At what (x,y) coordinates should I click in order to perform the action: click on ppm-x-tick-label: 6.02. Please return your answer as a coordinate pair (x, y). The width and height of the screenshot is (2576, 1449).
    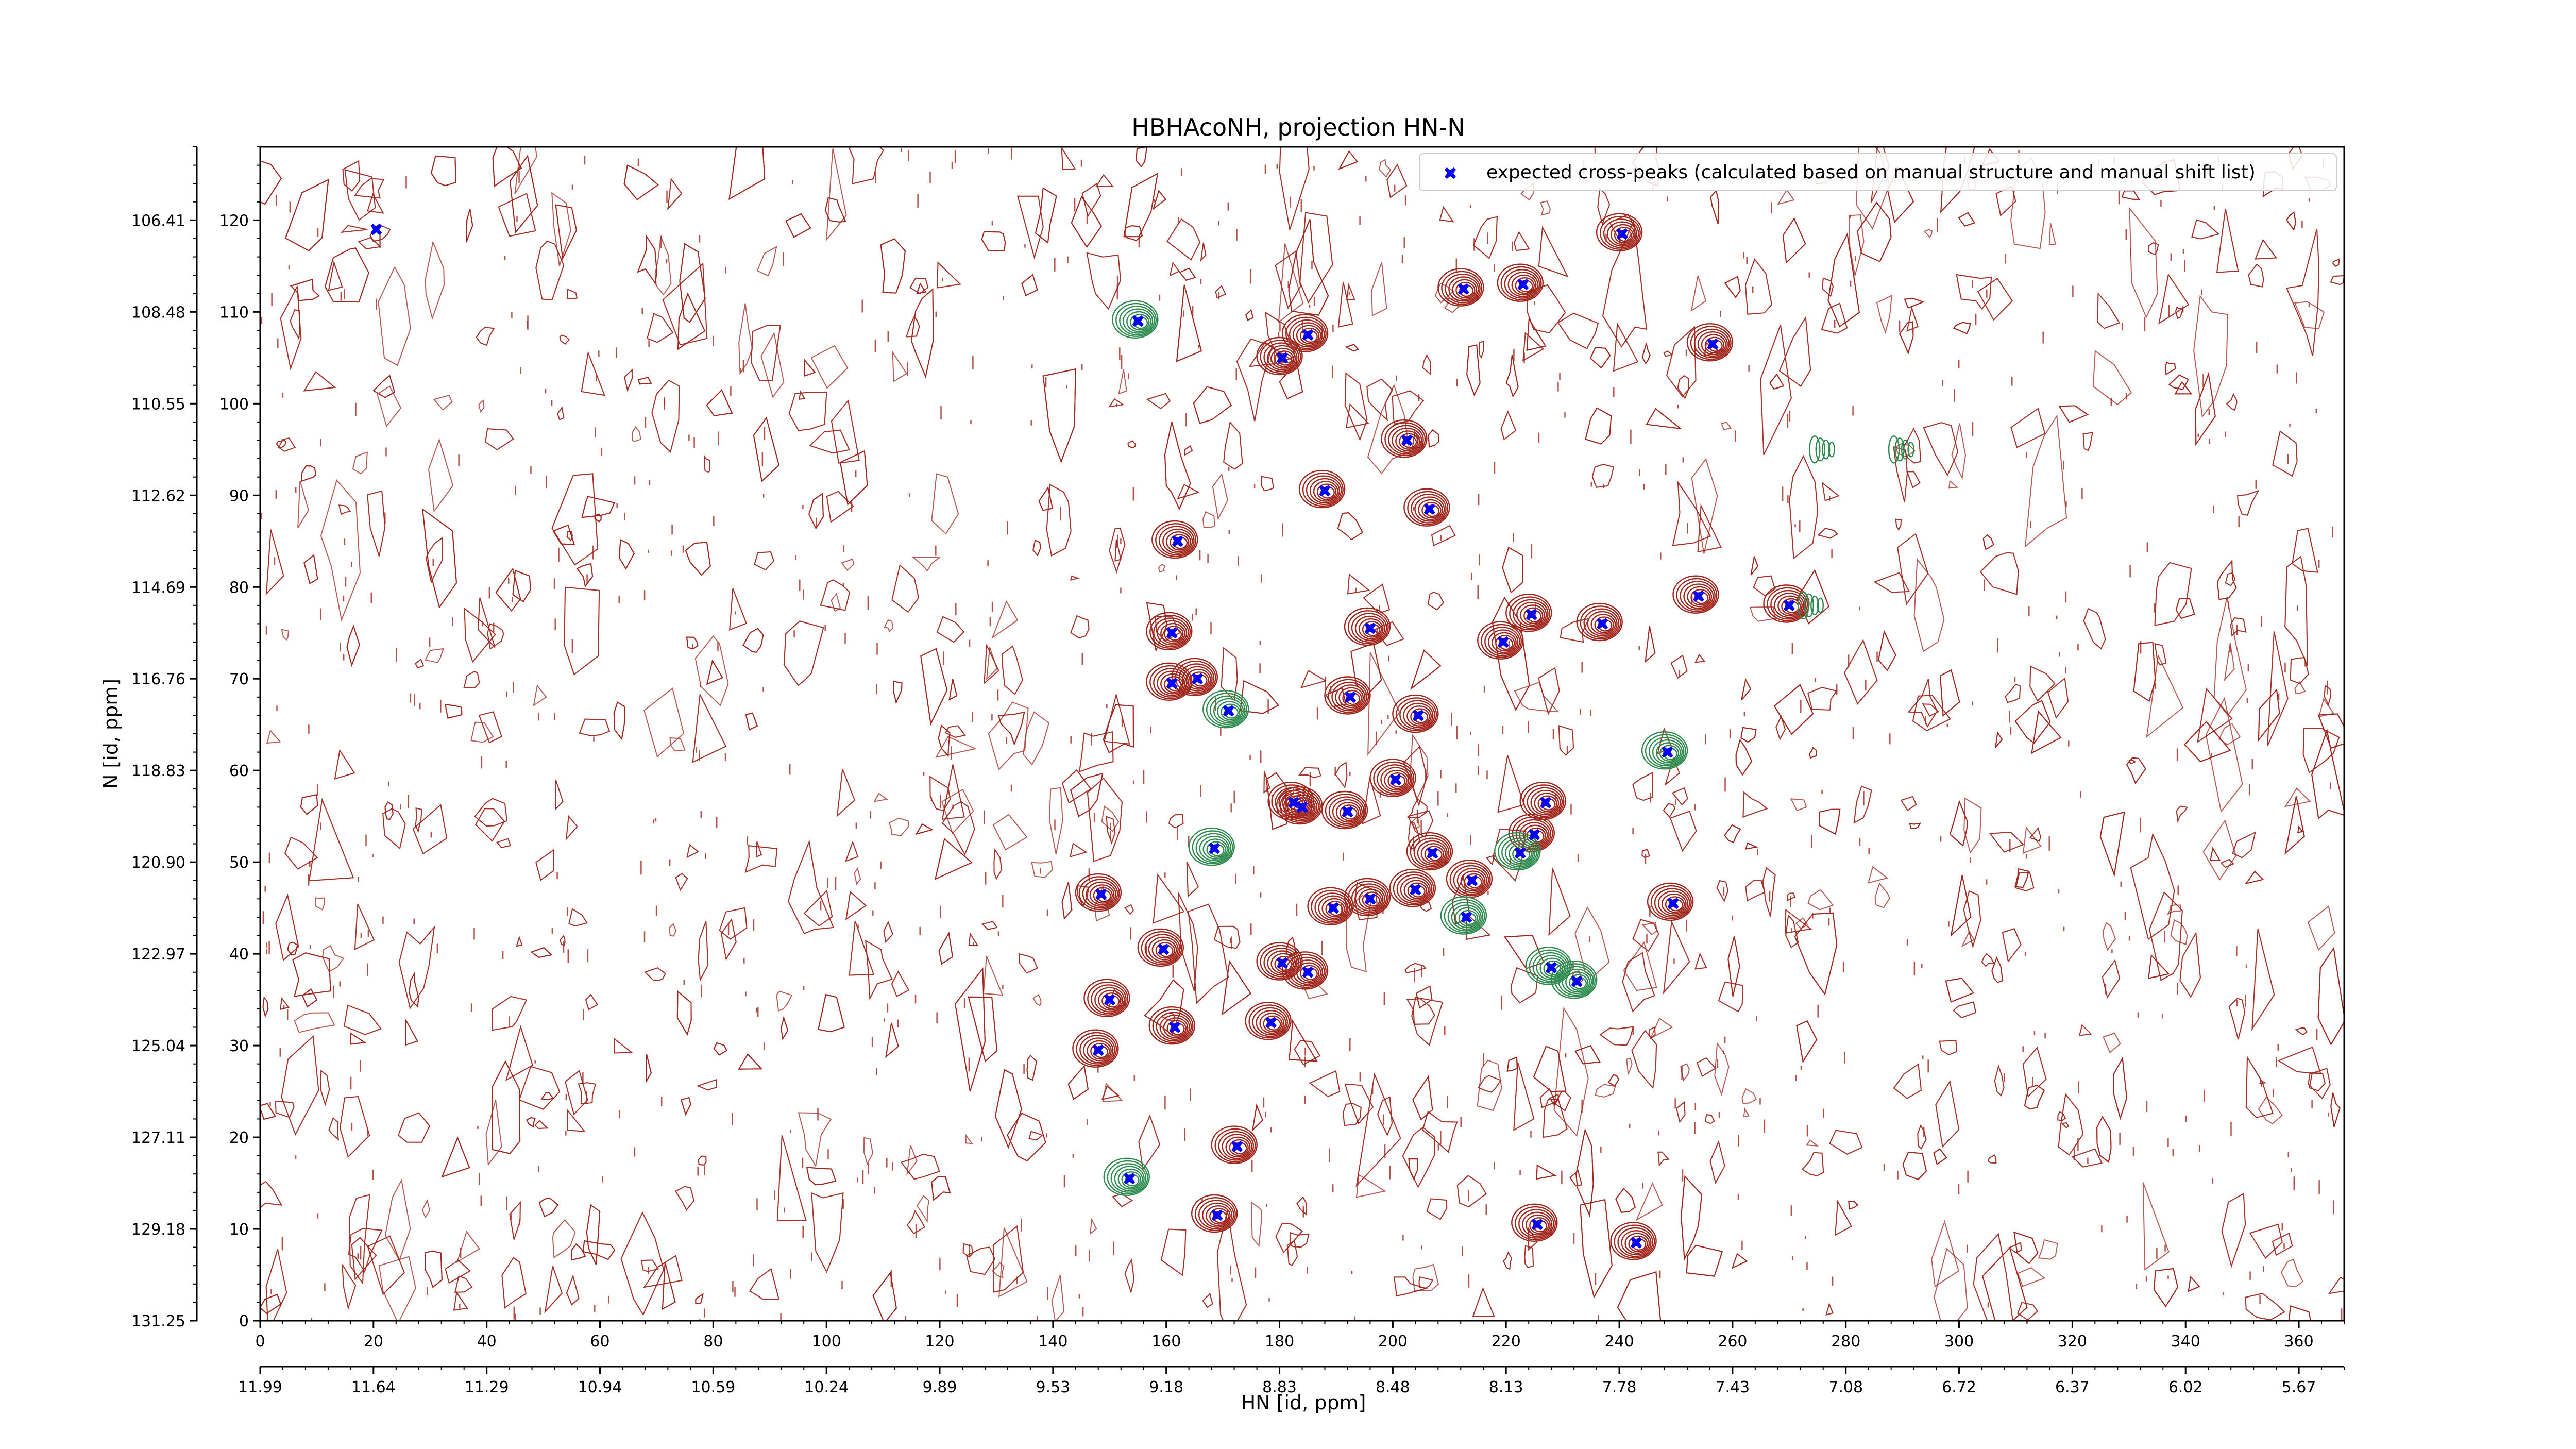
    Looking at the image, I should click on (2185, 1387).